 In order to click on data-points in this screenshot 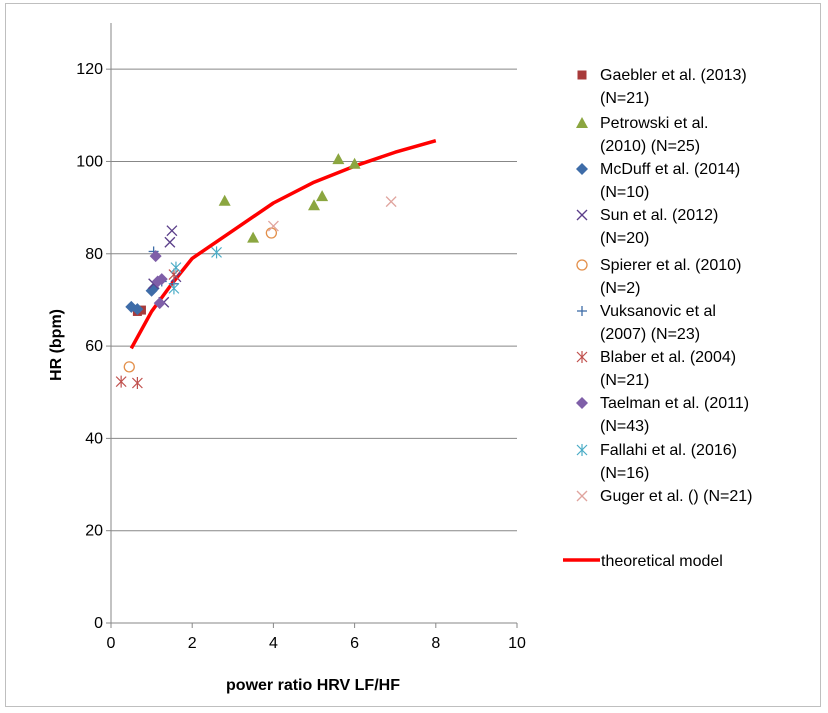, I will do `click(256, 271)`.